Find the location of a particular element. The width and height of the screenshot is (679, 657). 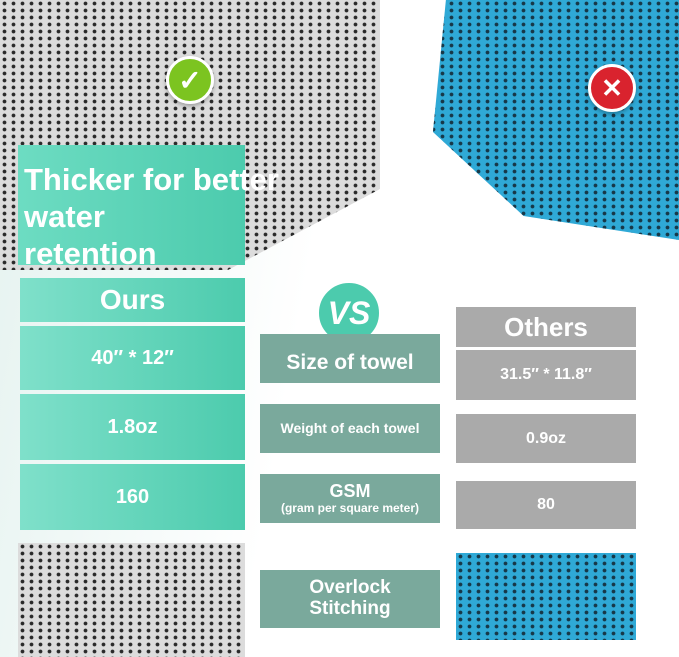

check-icon: ✓ is located at coordinates (190, 80).